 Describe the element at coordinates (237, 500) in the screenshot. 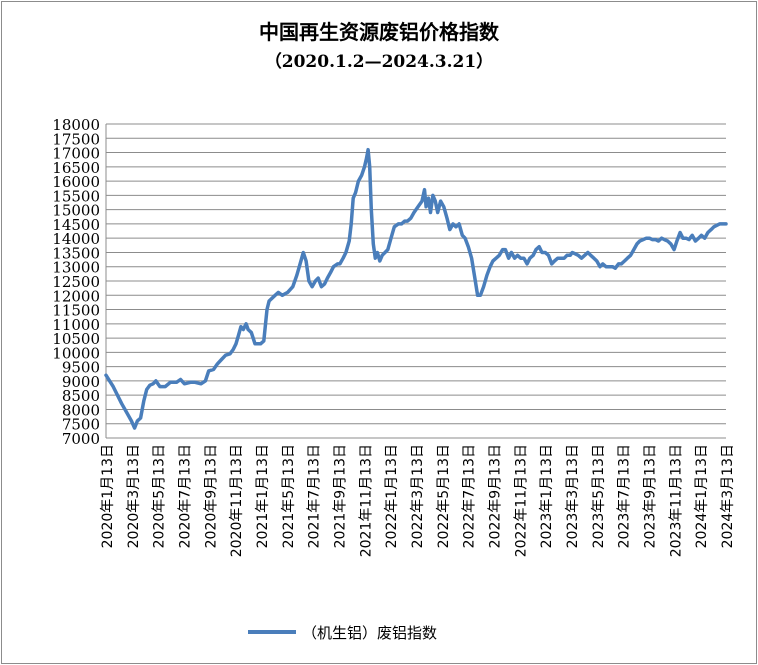

I see `x-tick-label: 2020年11月13日` at that location.